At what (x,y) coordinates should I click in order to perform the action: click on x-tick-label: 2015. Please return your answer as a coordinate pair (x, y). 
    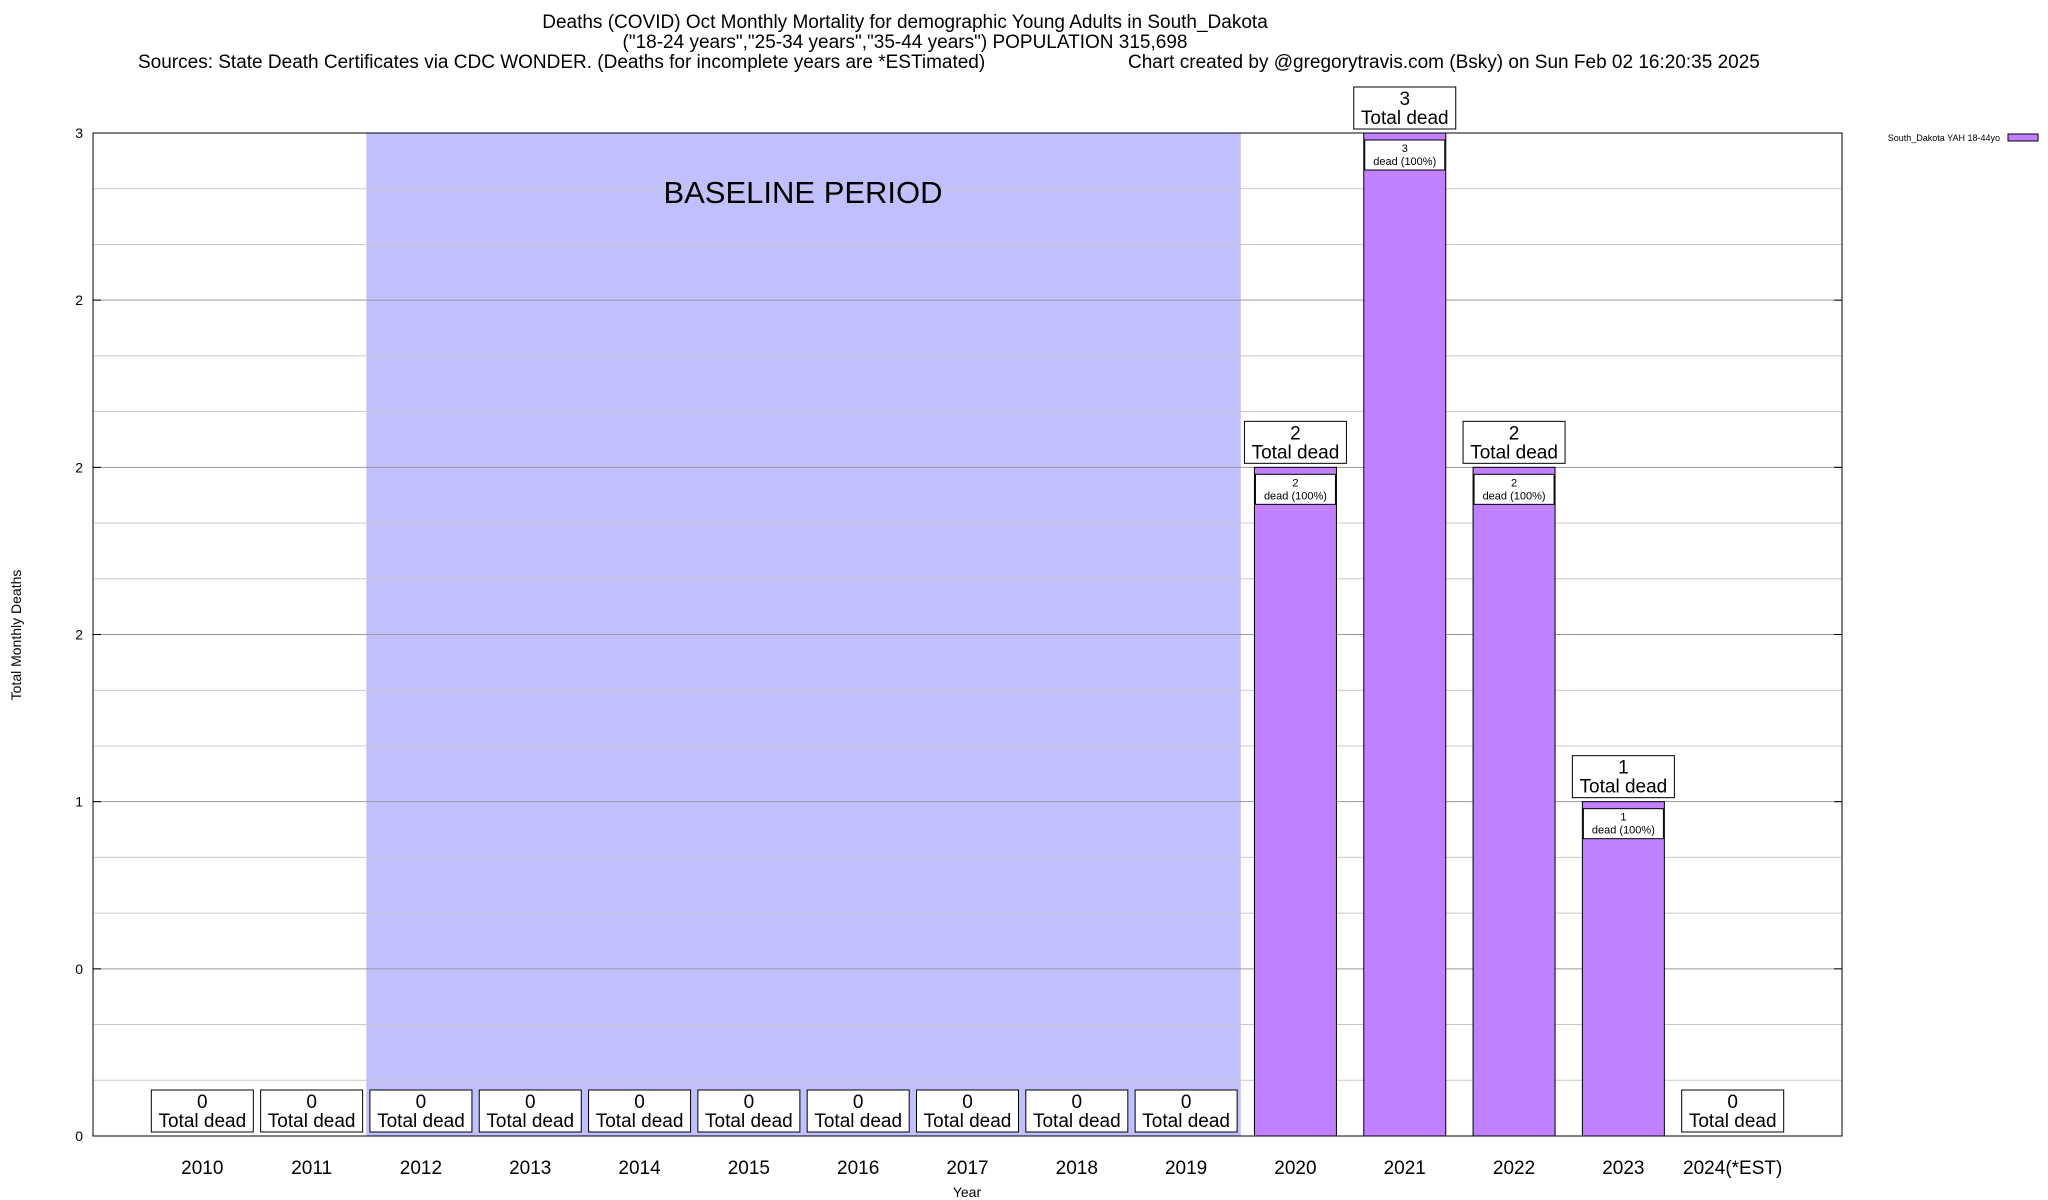
    Looking at the image, I should click on (749, 1168).